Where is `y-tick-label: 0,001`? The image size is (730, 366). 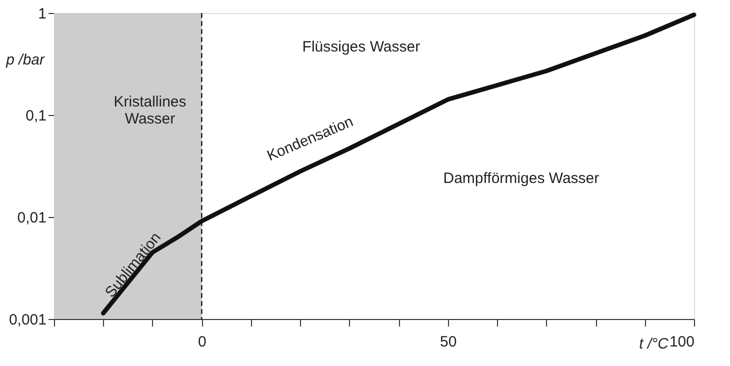 y-tick-label: 0,001 is located at coordinates (27, 320).